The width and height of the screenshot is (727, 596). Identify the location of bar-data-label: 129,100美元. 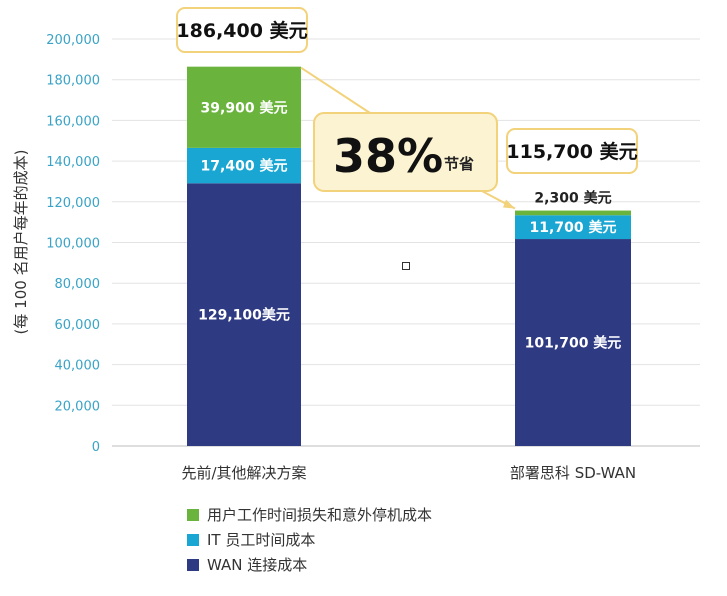
(244, 315).